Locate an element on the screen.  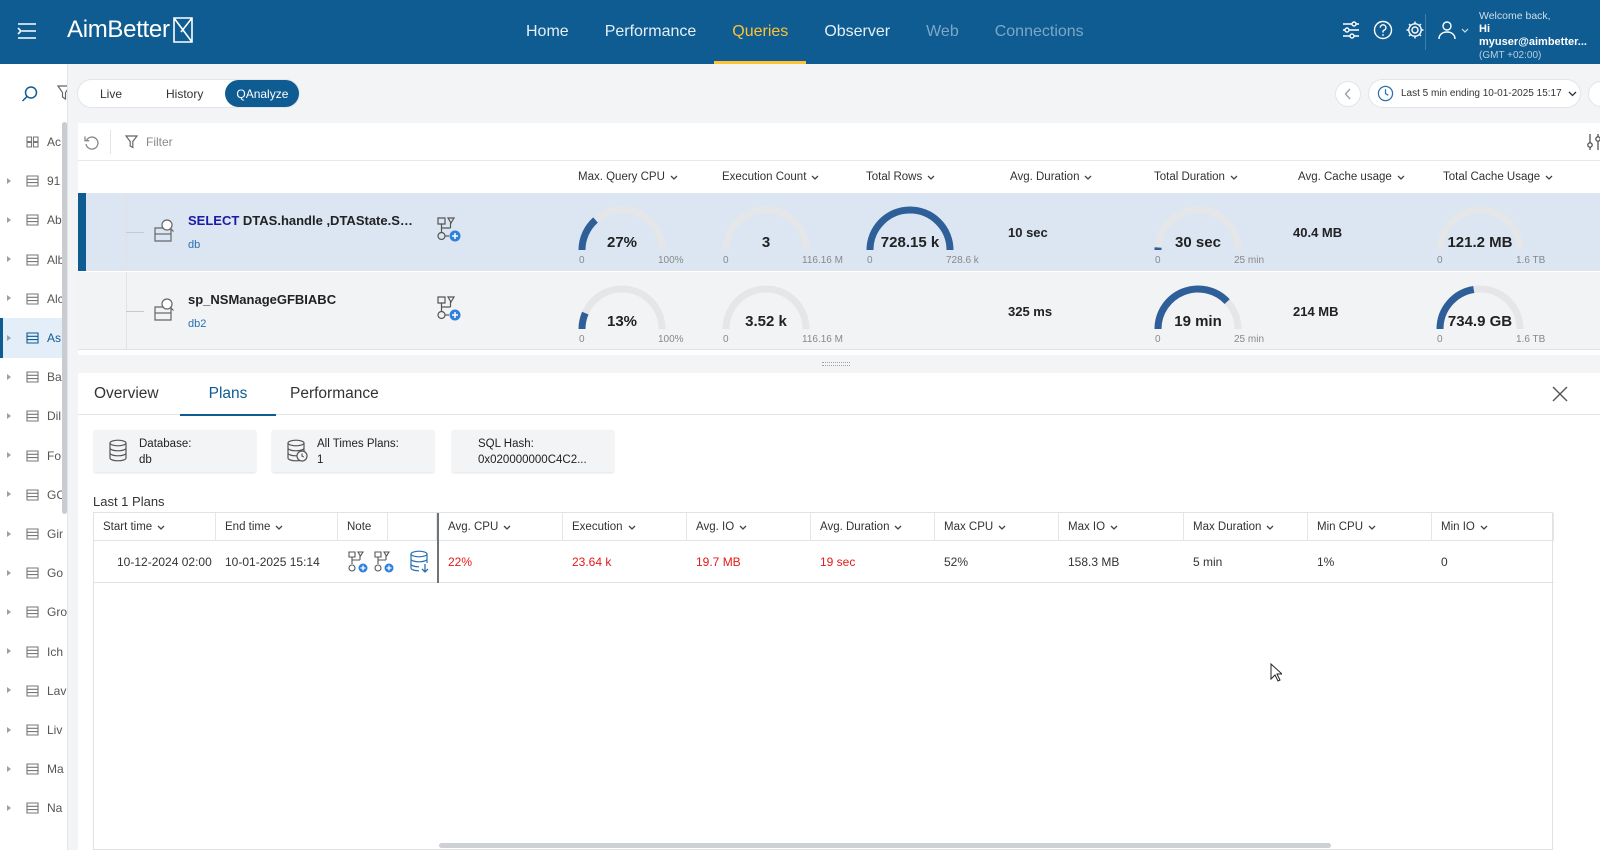
plans-column-header-7: Avg. IO is located at coordinates (749, 527).